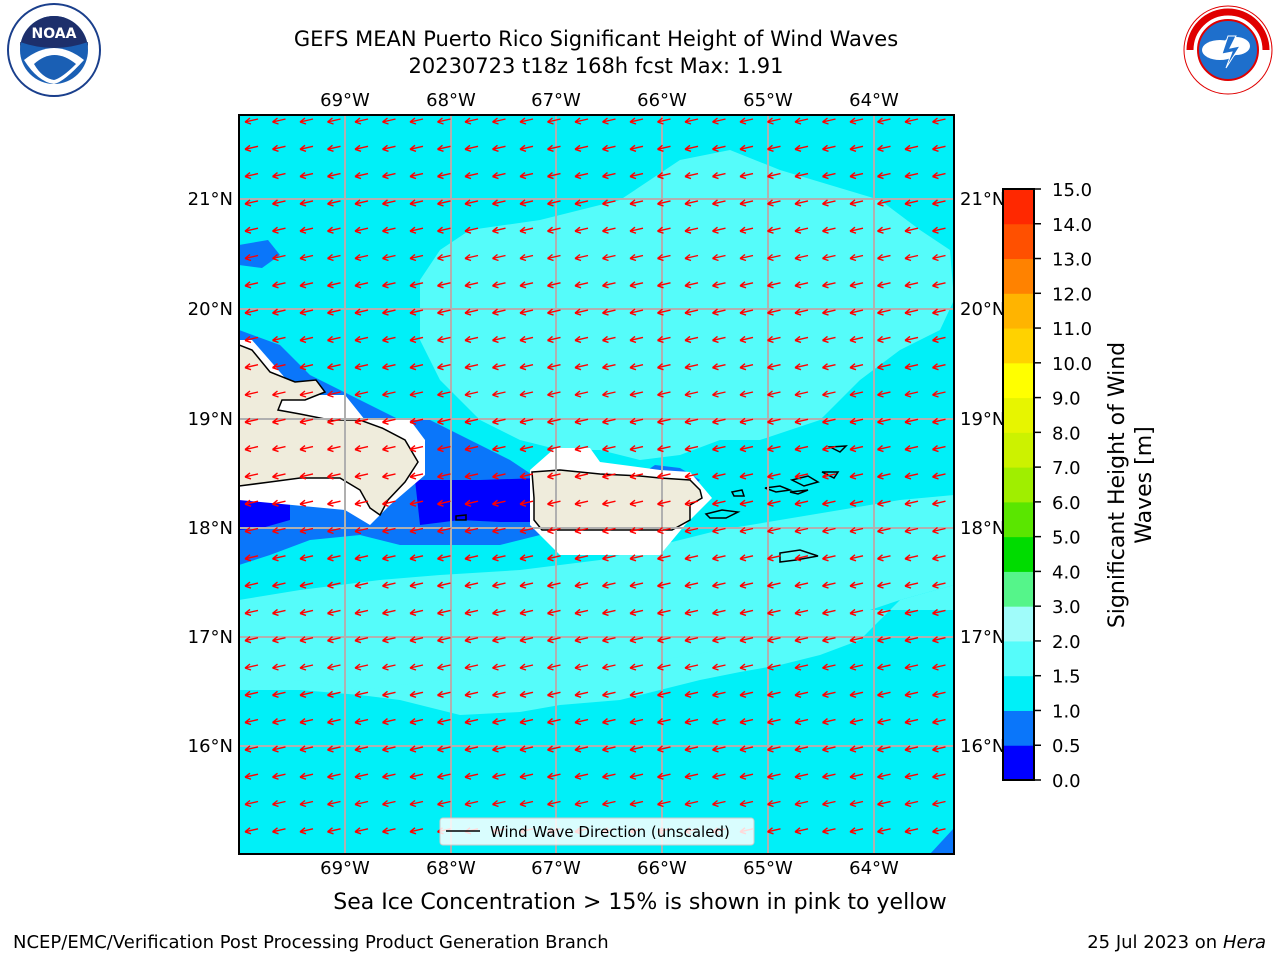 Image resolution: width=1280 pixels, height=960 pixels. Describe the element at coordinates (1018, 484) in the screenshot. I see `colorbar-frame` at that location.